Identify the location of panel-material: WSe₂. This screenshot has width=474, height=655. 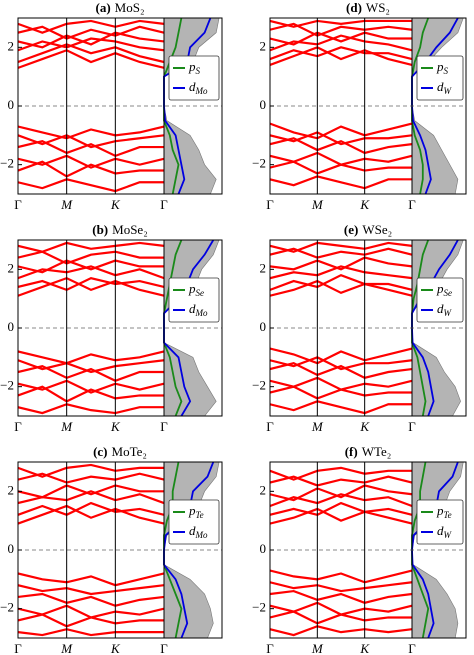
(377, 229).